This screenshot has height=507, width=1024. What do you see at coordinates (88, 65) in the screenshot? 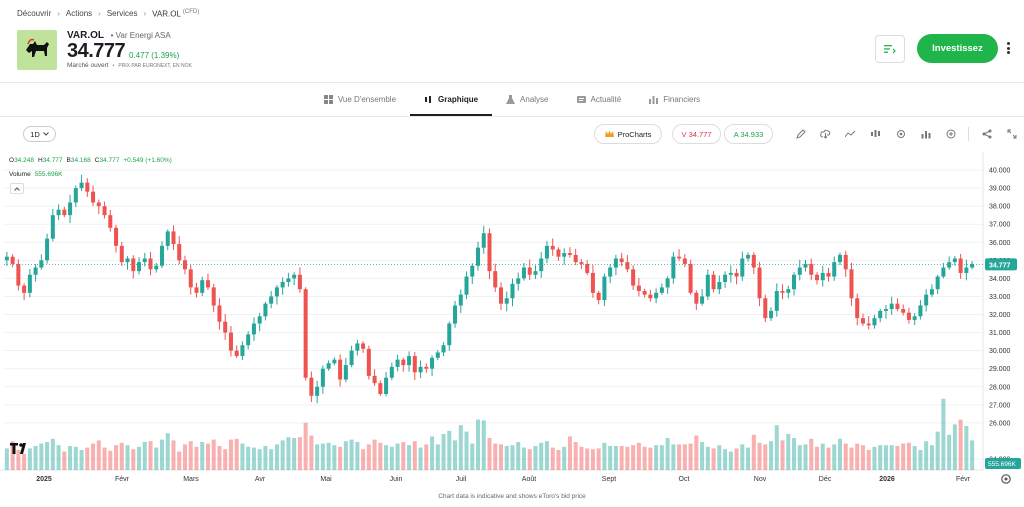
I see `market-open-label: Marché ouvert` at bounding box center [88, 65].